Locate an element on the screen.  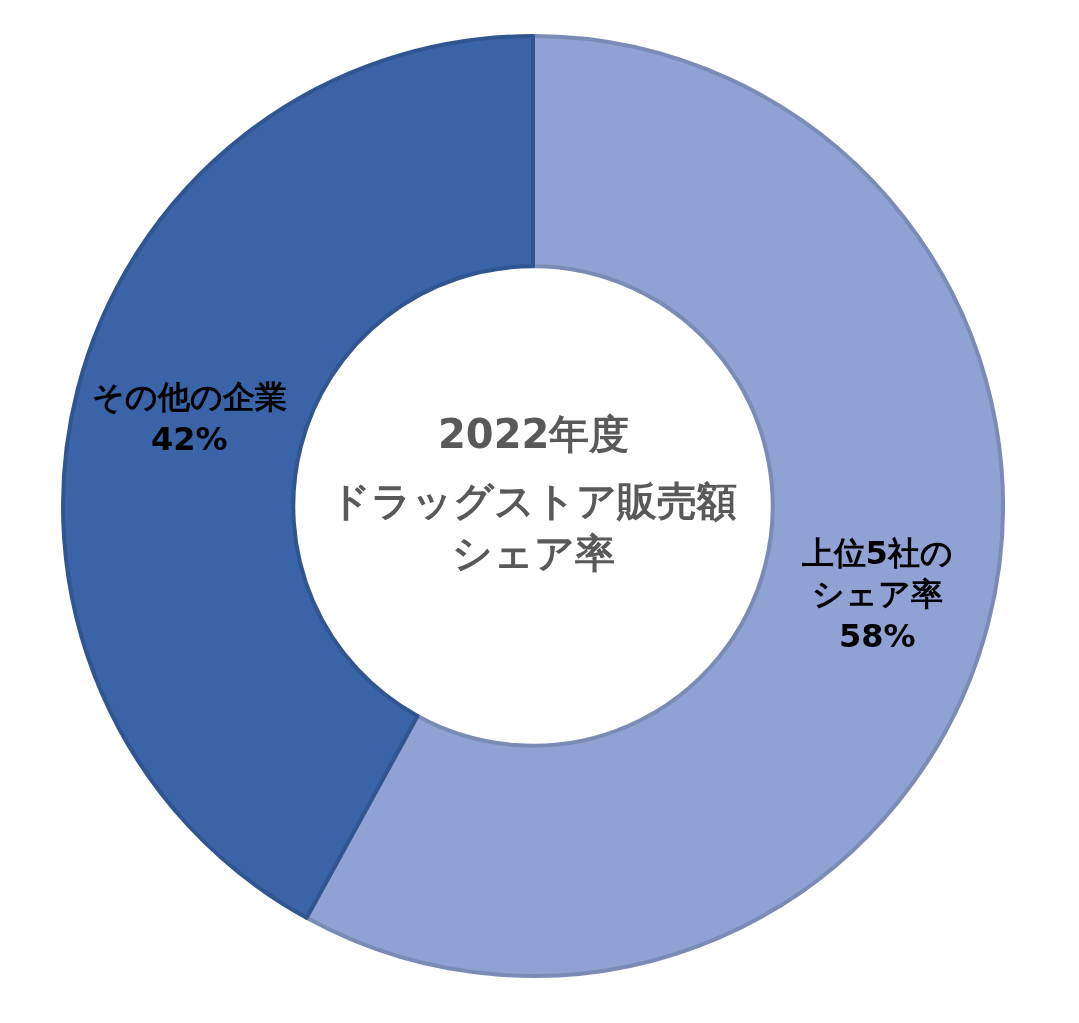
data-label: 58% is located at coordinates (877, 635).